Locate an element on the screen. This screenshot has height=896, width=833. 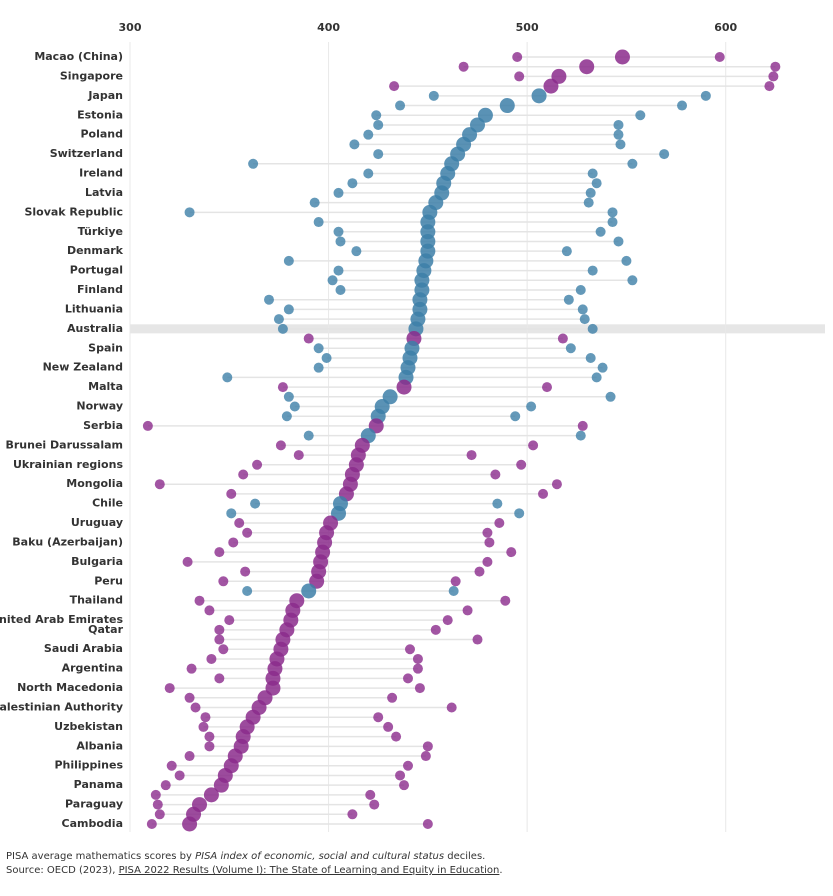
category-label: Switzerland is located at coordinates (86, 153).